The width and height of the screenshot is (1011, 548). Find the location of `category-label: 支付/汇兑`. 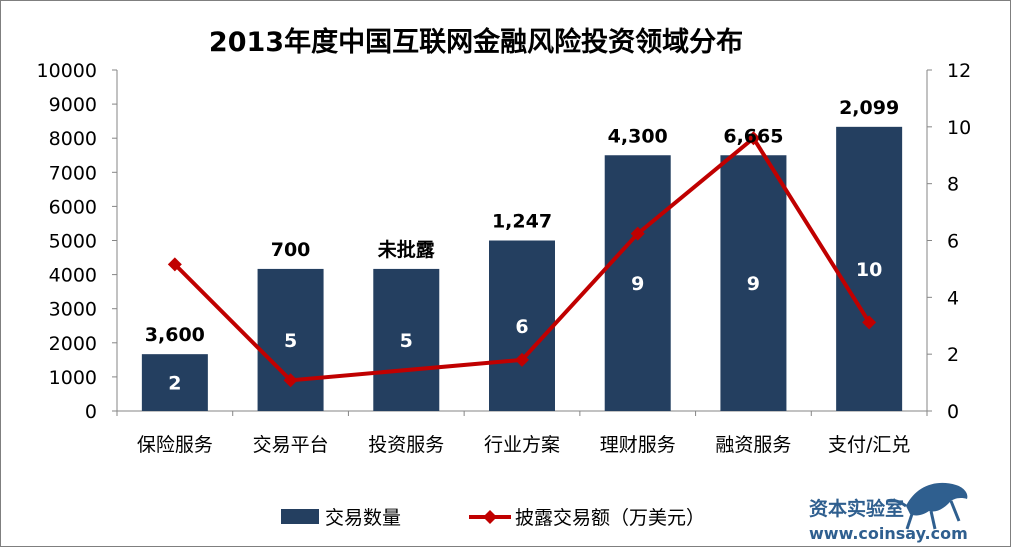

category-label: 支付/汇兑 is located at coordinates (869, 445).